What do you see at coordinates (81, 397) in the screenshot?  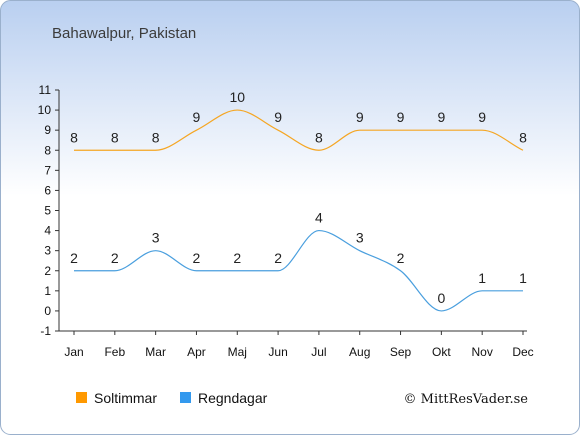 I see `legend-swatch-soltimmar` at bounding box center [81, 397].